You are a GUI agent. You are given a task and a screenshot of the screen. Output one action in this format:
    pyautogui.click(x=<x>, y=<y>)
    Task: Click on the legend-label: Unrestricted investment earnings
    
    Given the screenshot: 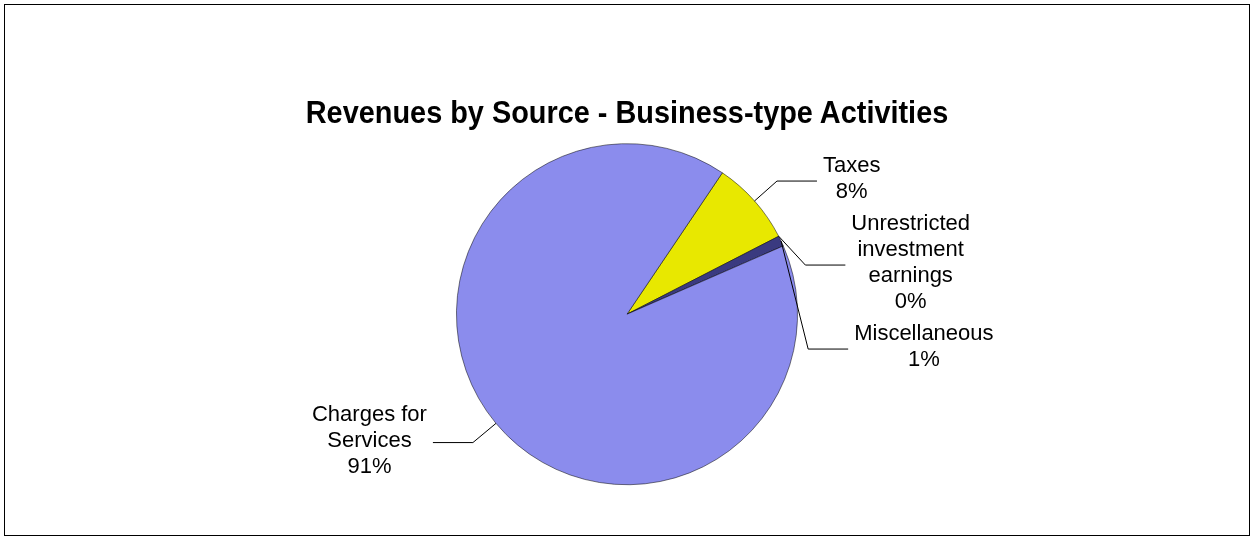 What is the action you would take?
    pyautogui.click(x=910, y=249)
    